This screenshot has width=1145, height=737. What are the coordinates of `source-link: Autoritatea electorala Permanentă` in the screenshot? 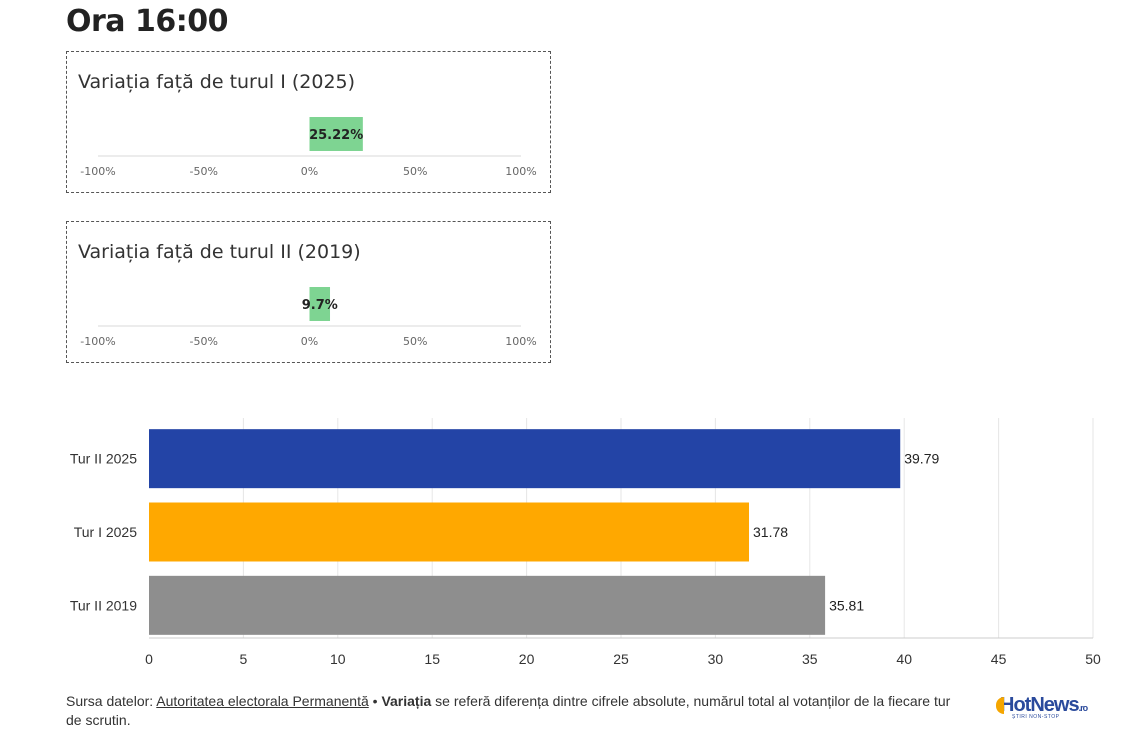 It's located at (262, 701).